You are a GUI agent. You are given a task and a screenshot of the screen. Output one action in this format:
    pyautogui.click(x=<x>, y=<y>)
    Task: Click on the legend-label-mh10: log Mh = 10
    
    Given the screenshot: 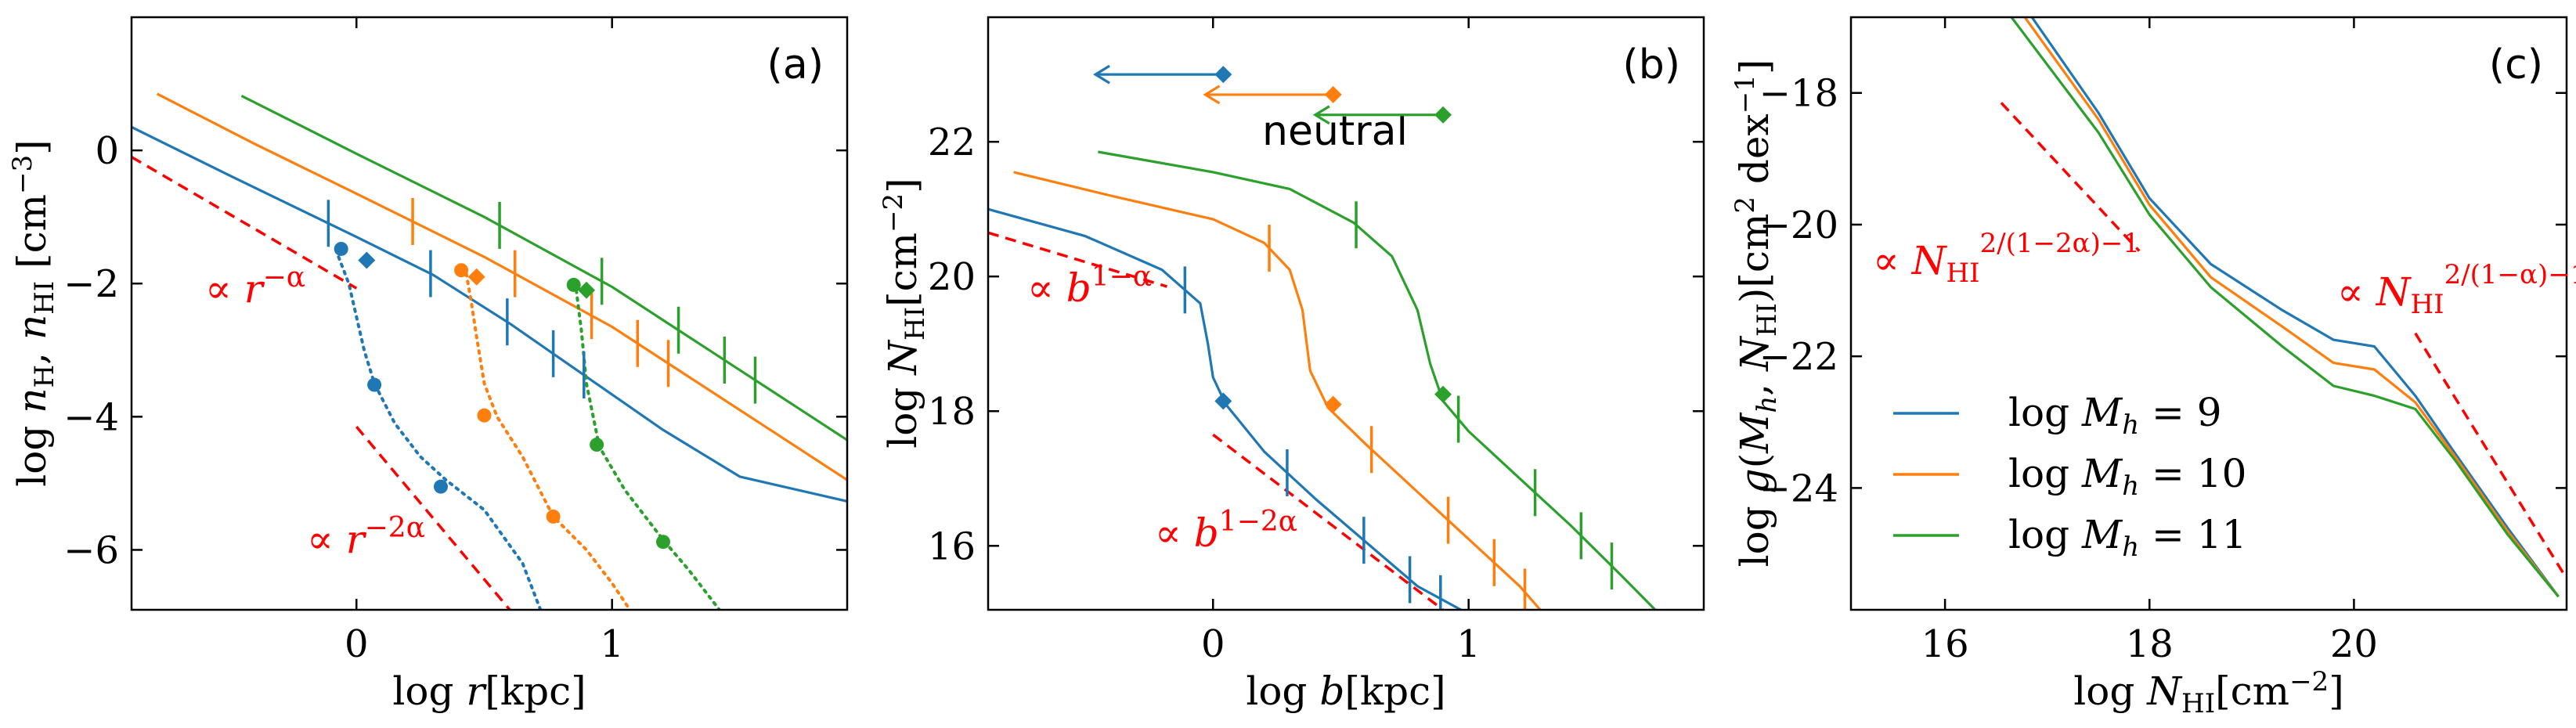 What is the action you would take?
    pyautogui.click(x=2127, y=476)
    